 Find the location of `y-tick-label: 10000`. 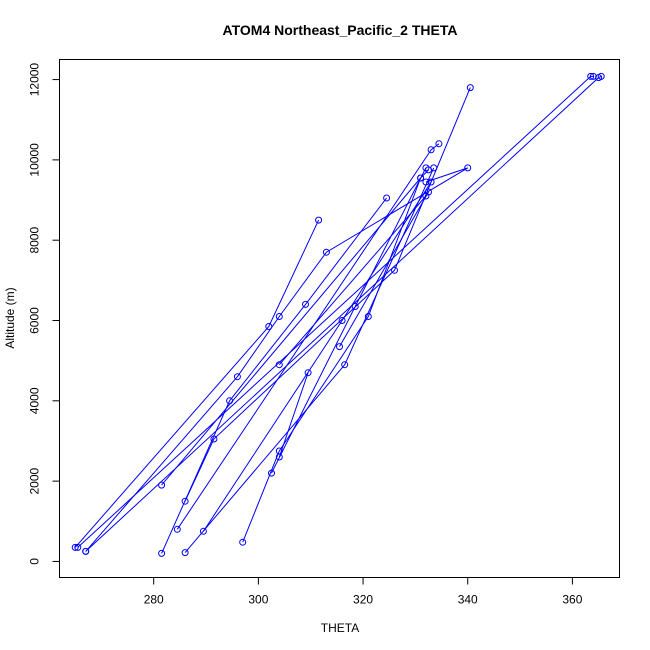

y-tick-label: 10000 is located at coordinates (35, 160).